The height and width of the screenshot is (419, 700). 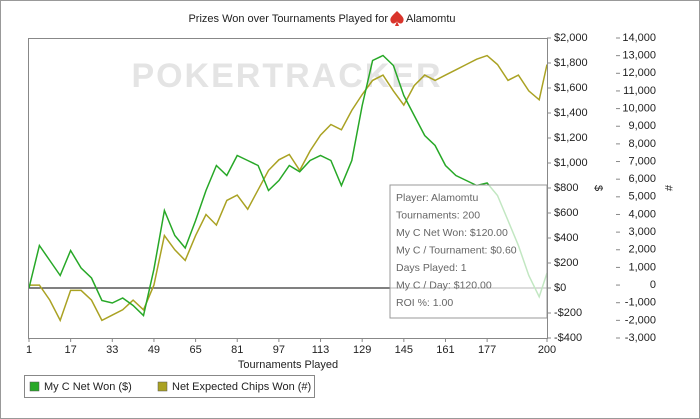 What do you see at coordinates (639, 56) in the screenshot?
I see `y2-tick-label: 13,000` at bounding box center [639, 56].